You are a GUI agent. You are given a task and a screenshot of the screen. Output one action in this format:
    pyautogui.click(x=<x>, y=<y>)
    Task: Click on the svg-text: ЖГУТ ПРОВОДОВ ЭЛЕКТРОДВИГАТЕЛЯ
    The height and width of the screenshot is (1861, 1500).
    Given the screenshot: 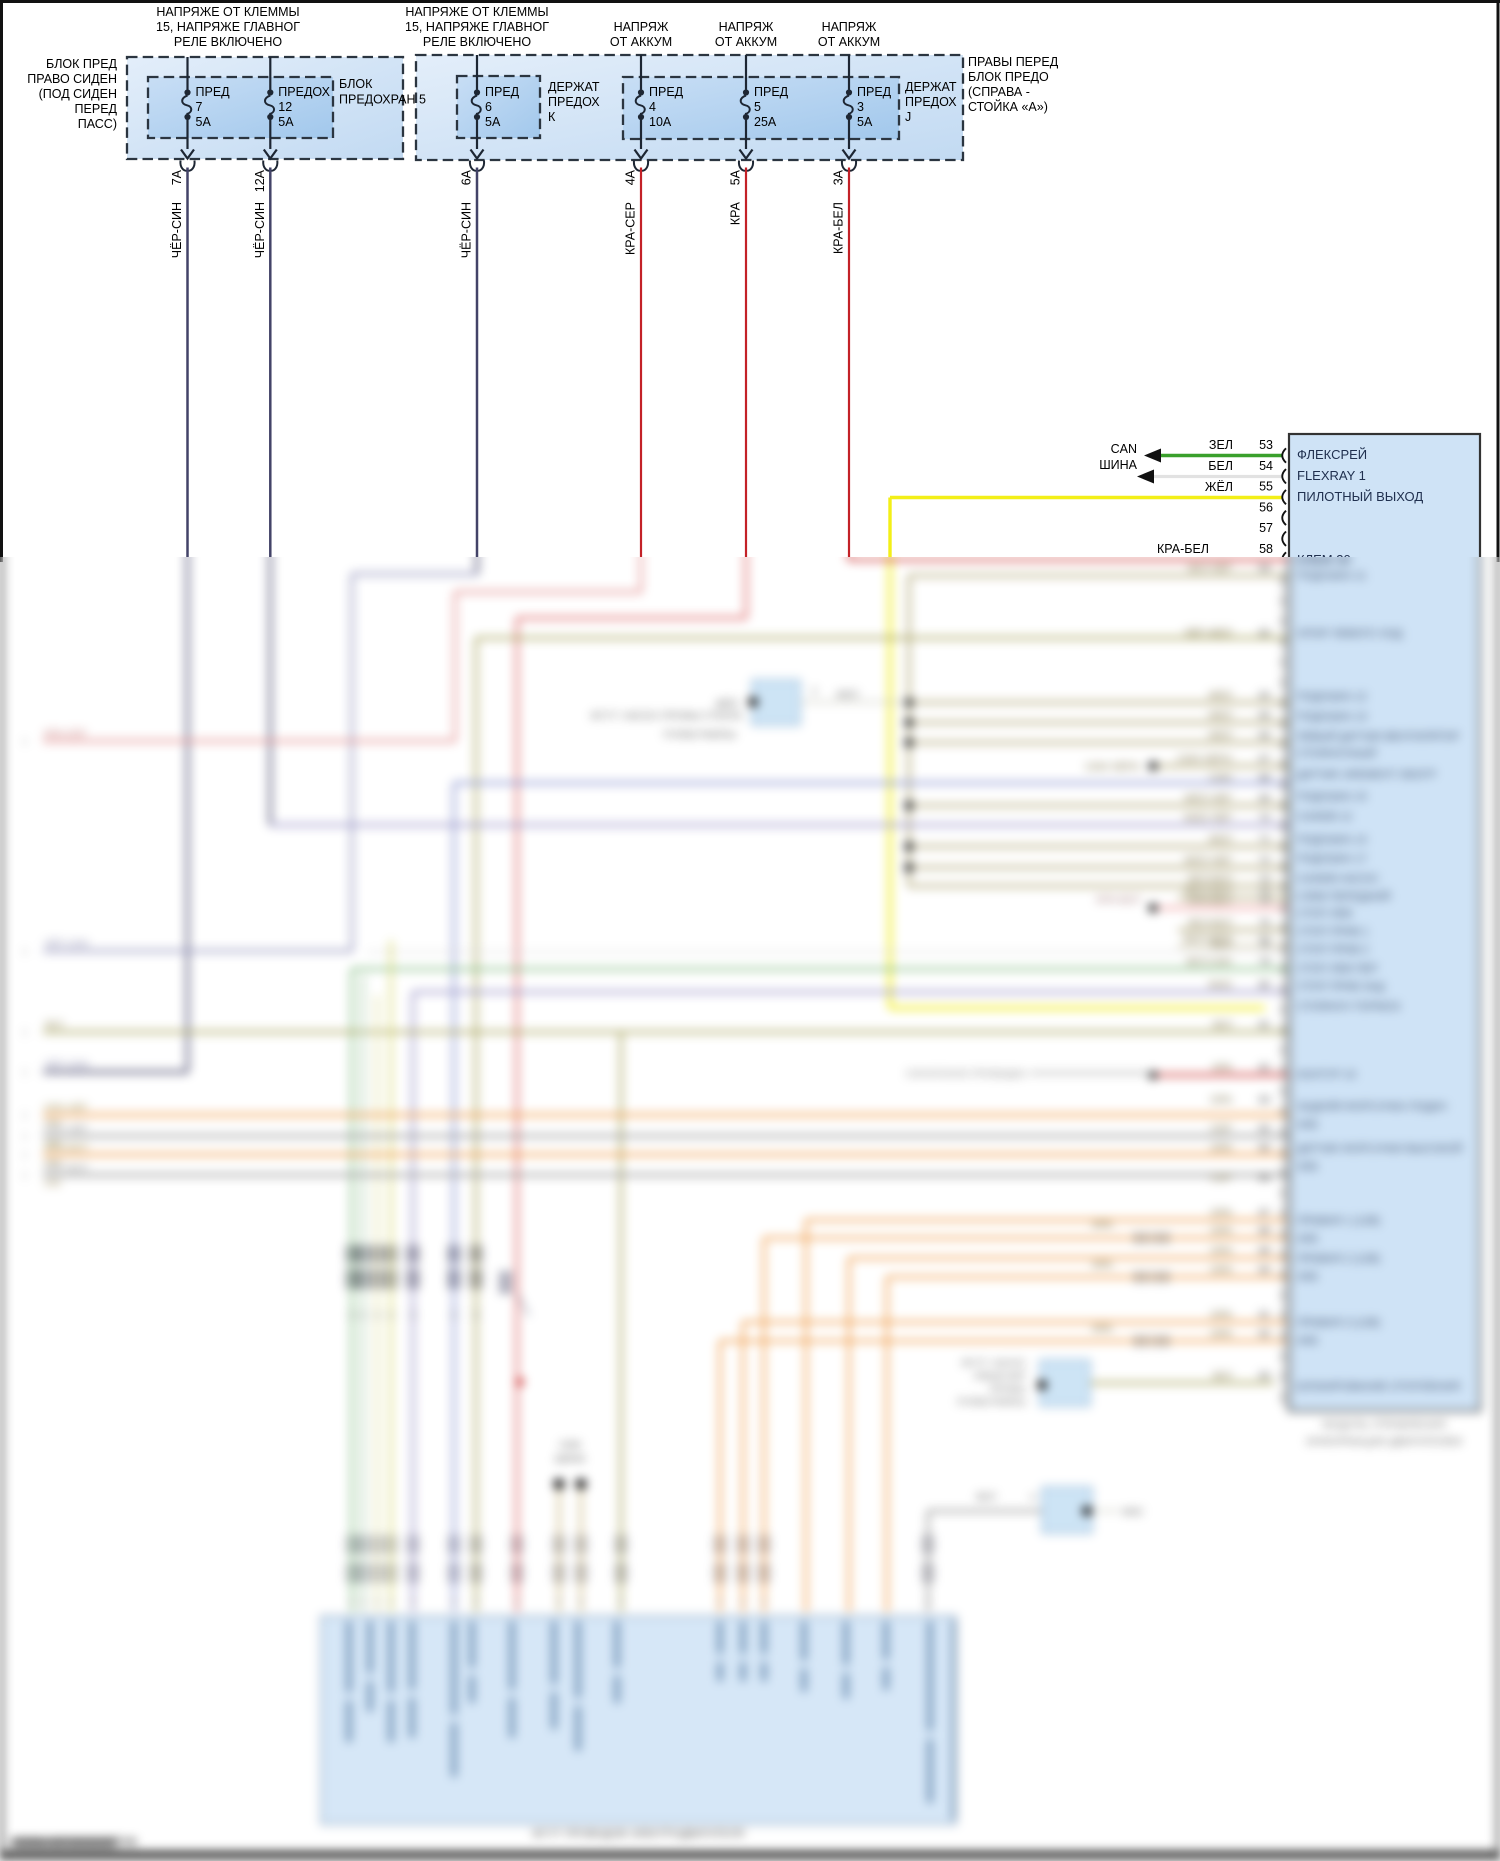 What is the action you would take?
    pyautogui.click(x=638, y=1834)
    